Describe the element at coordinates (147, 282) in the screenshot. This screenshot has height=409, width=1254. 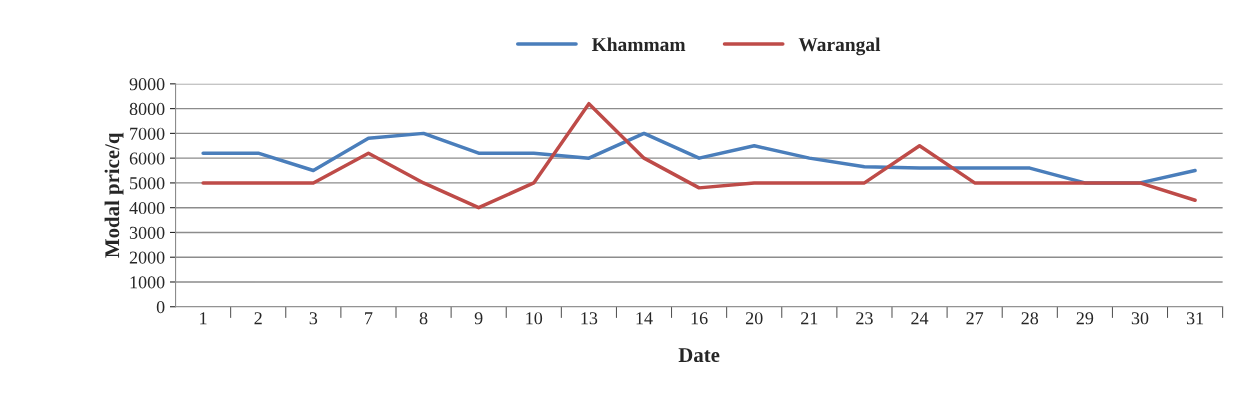
I see `y-tick-label: 1000` at that location.